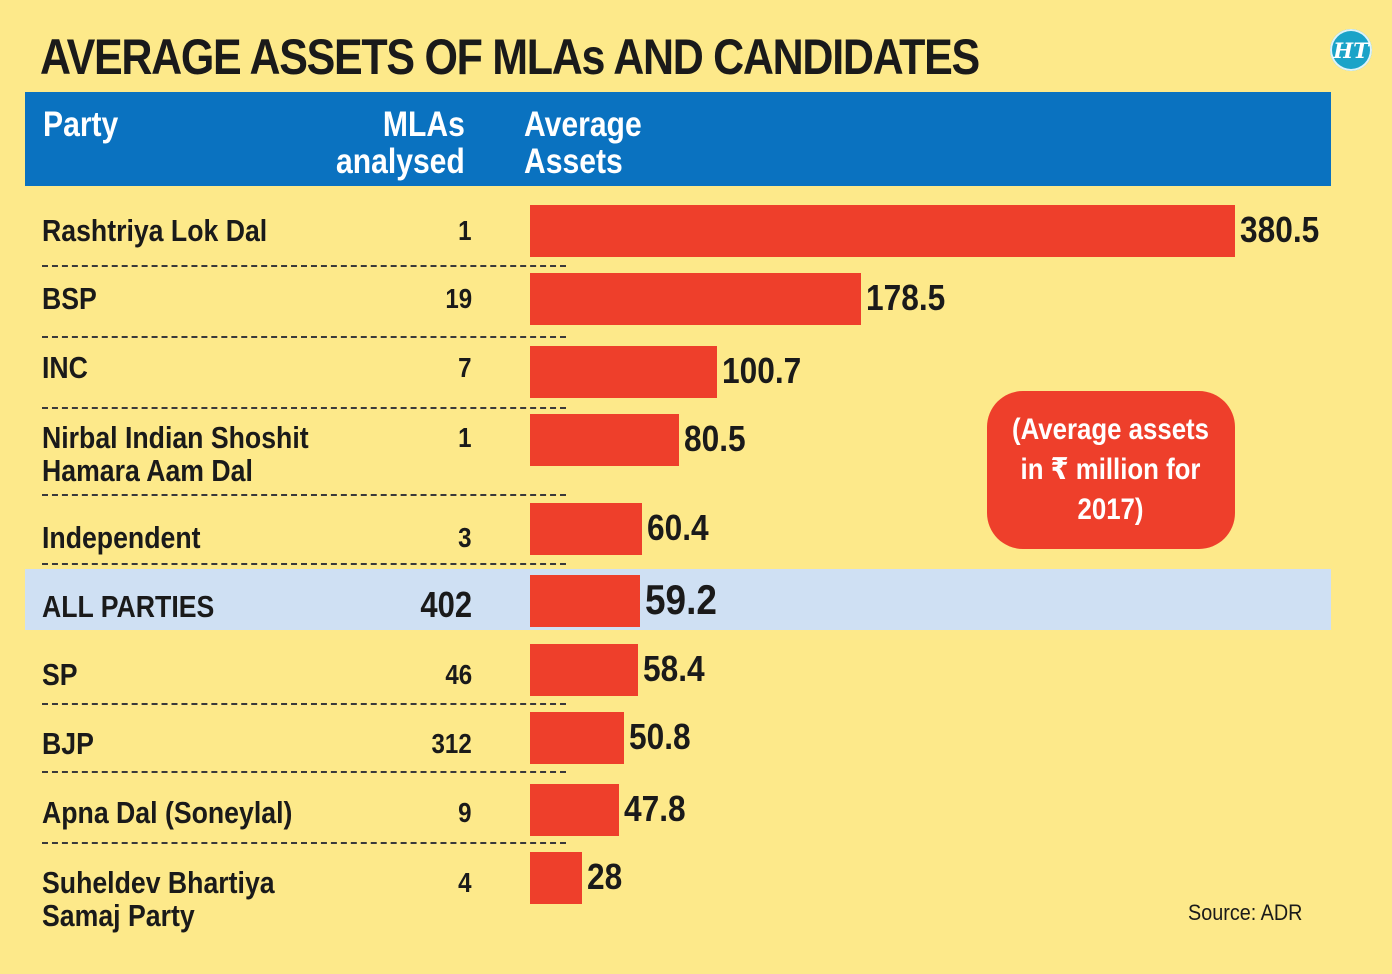  Describe the element at coordinates (81, 124) in the screenshot. I see `header-party: Party` at that location.